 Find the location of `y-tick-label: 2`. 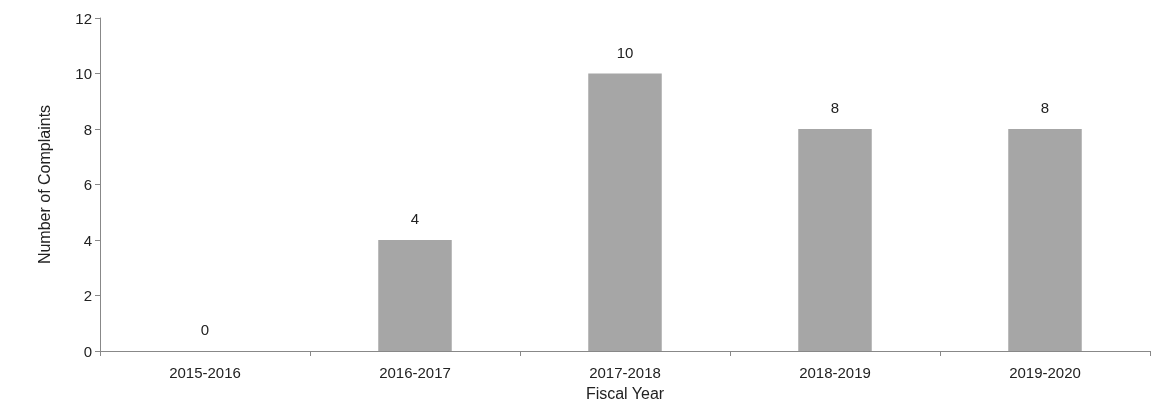

y-tick-label: 2 is located at coordinates (87, 295).